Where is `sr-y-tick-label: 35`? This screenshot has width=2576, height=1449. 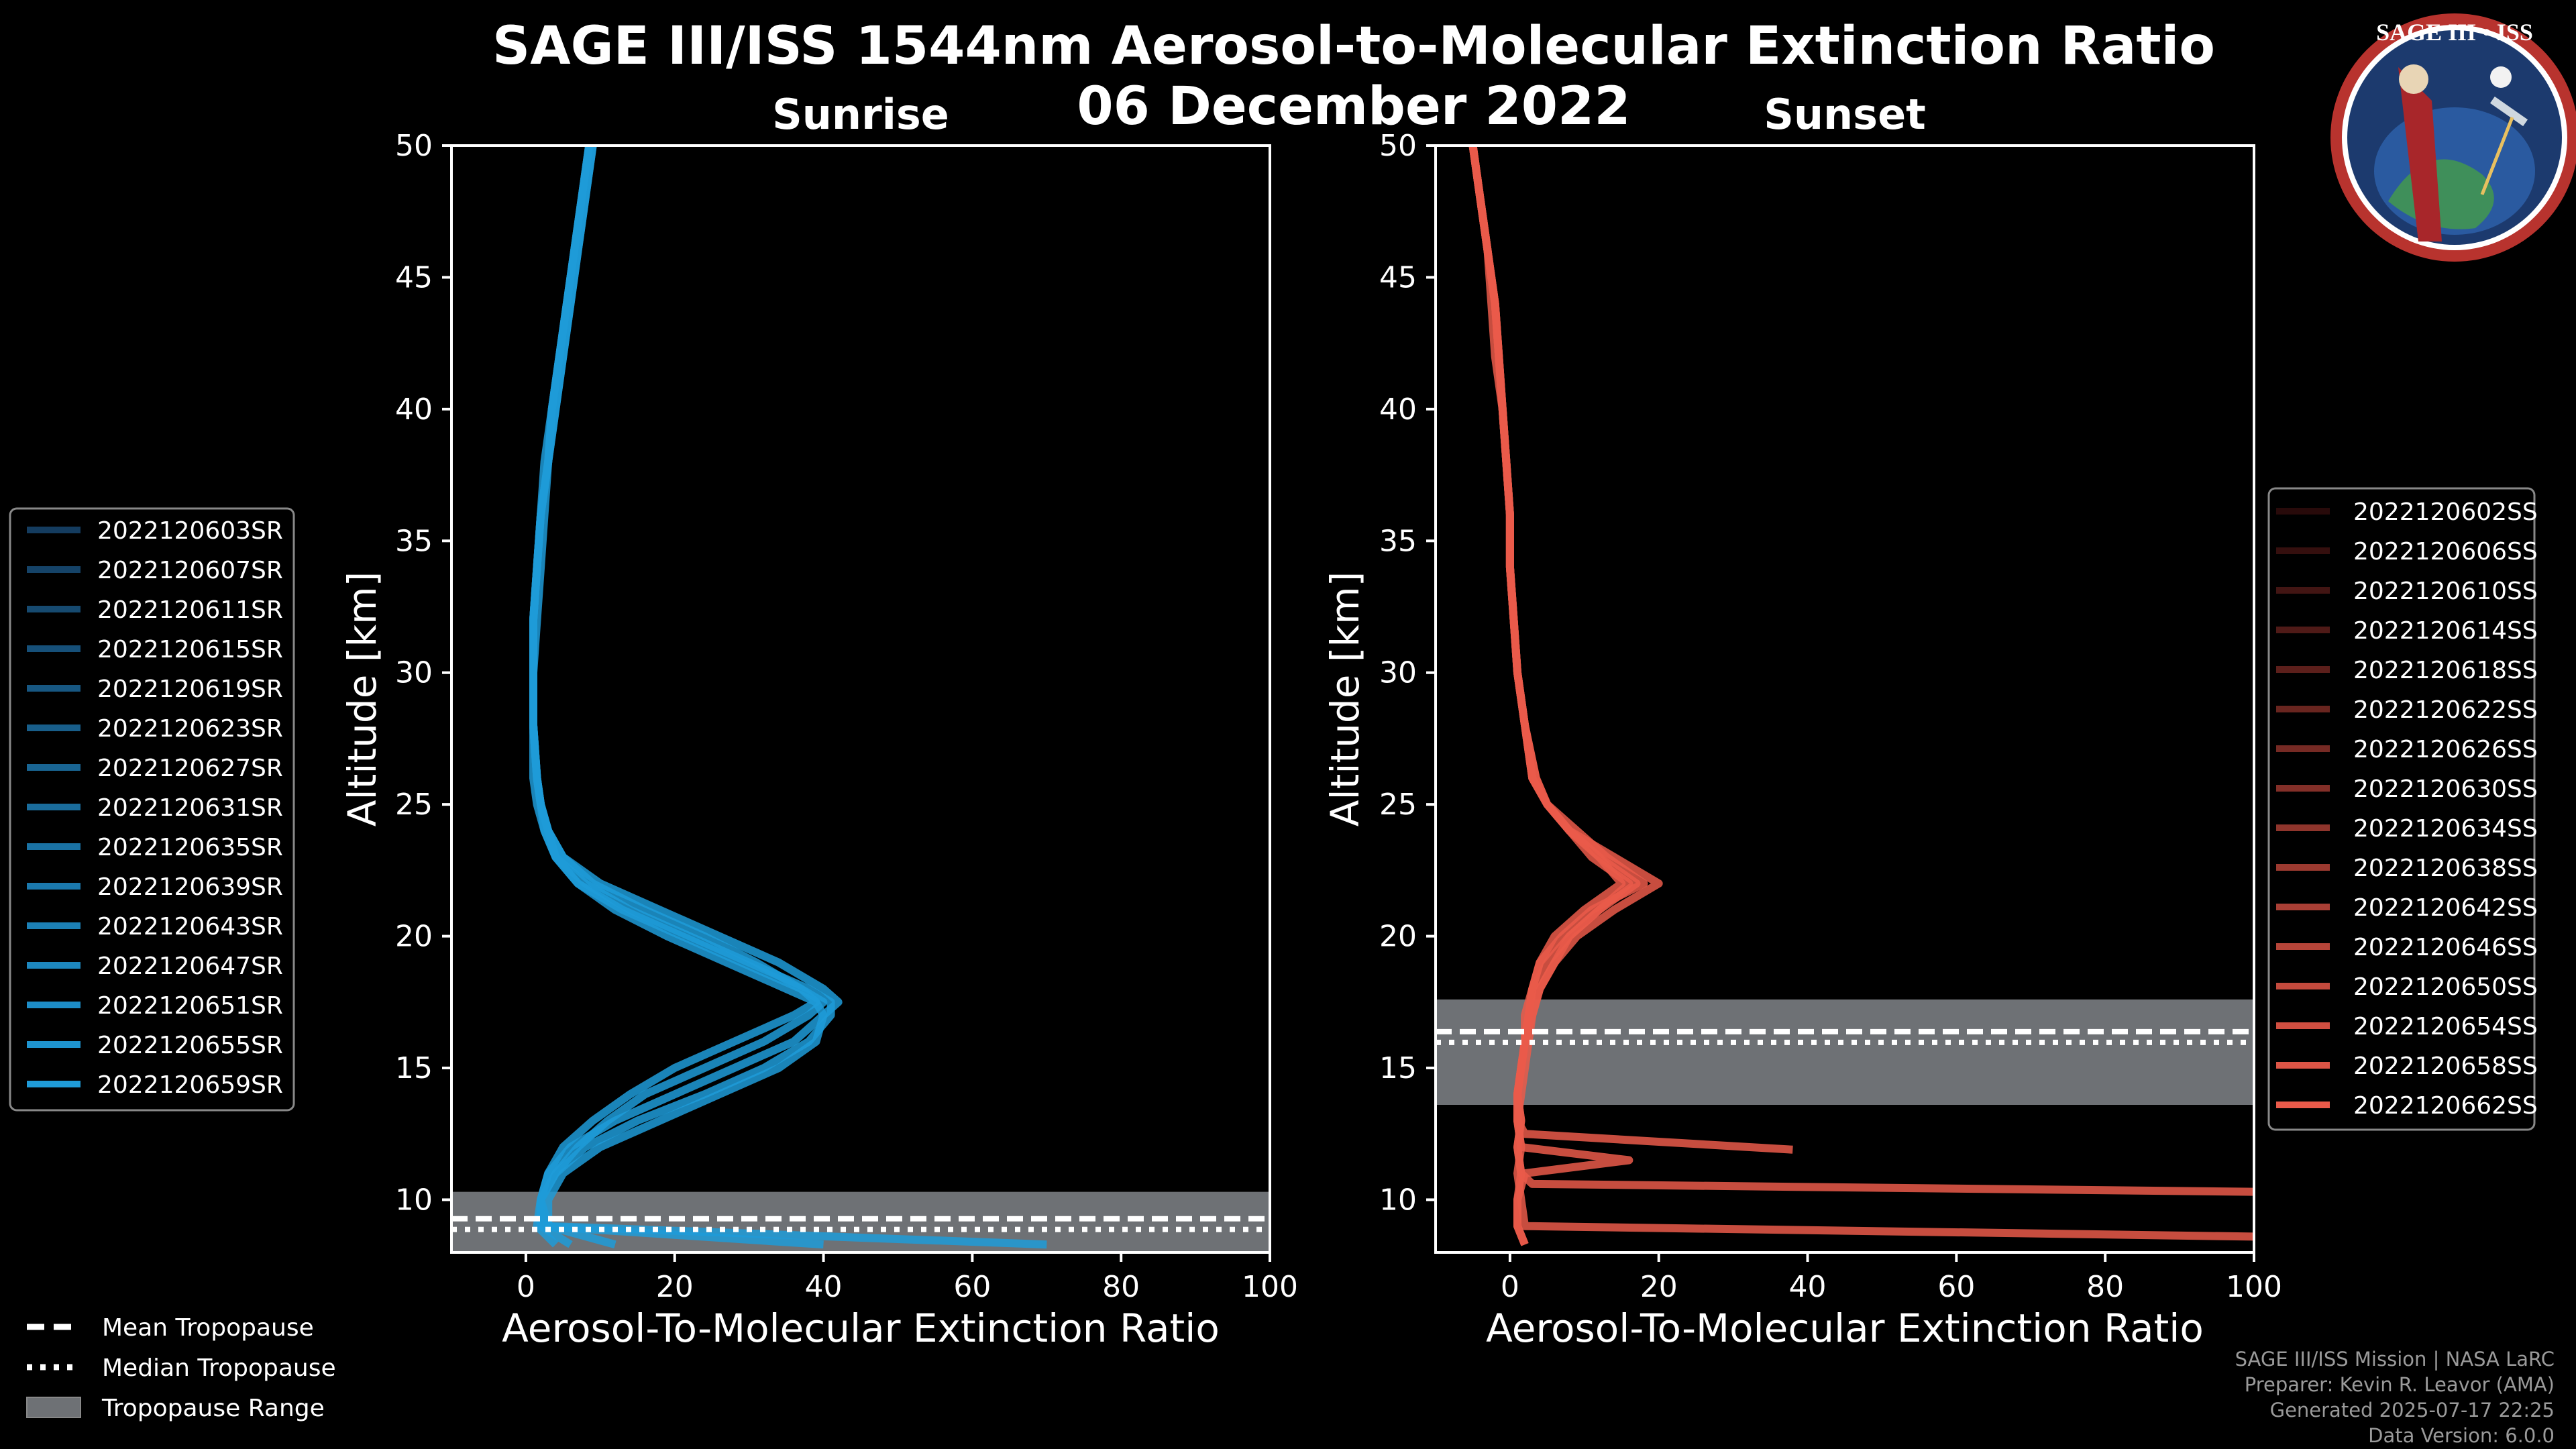 sr-y-tick-label: 35 is located at coordinates (414, 541).